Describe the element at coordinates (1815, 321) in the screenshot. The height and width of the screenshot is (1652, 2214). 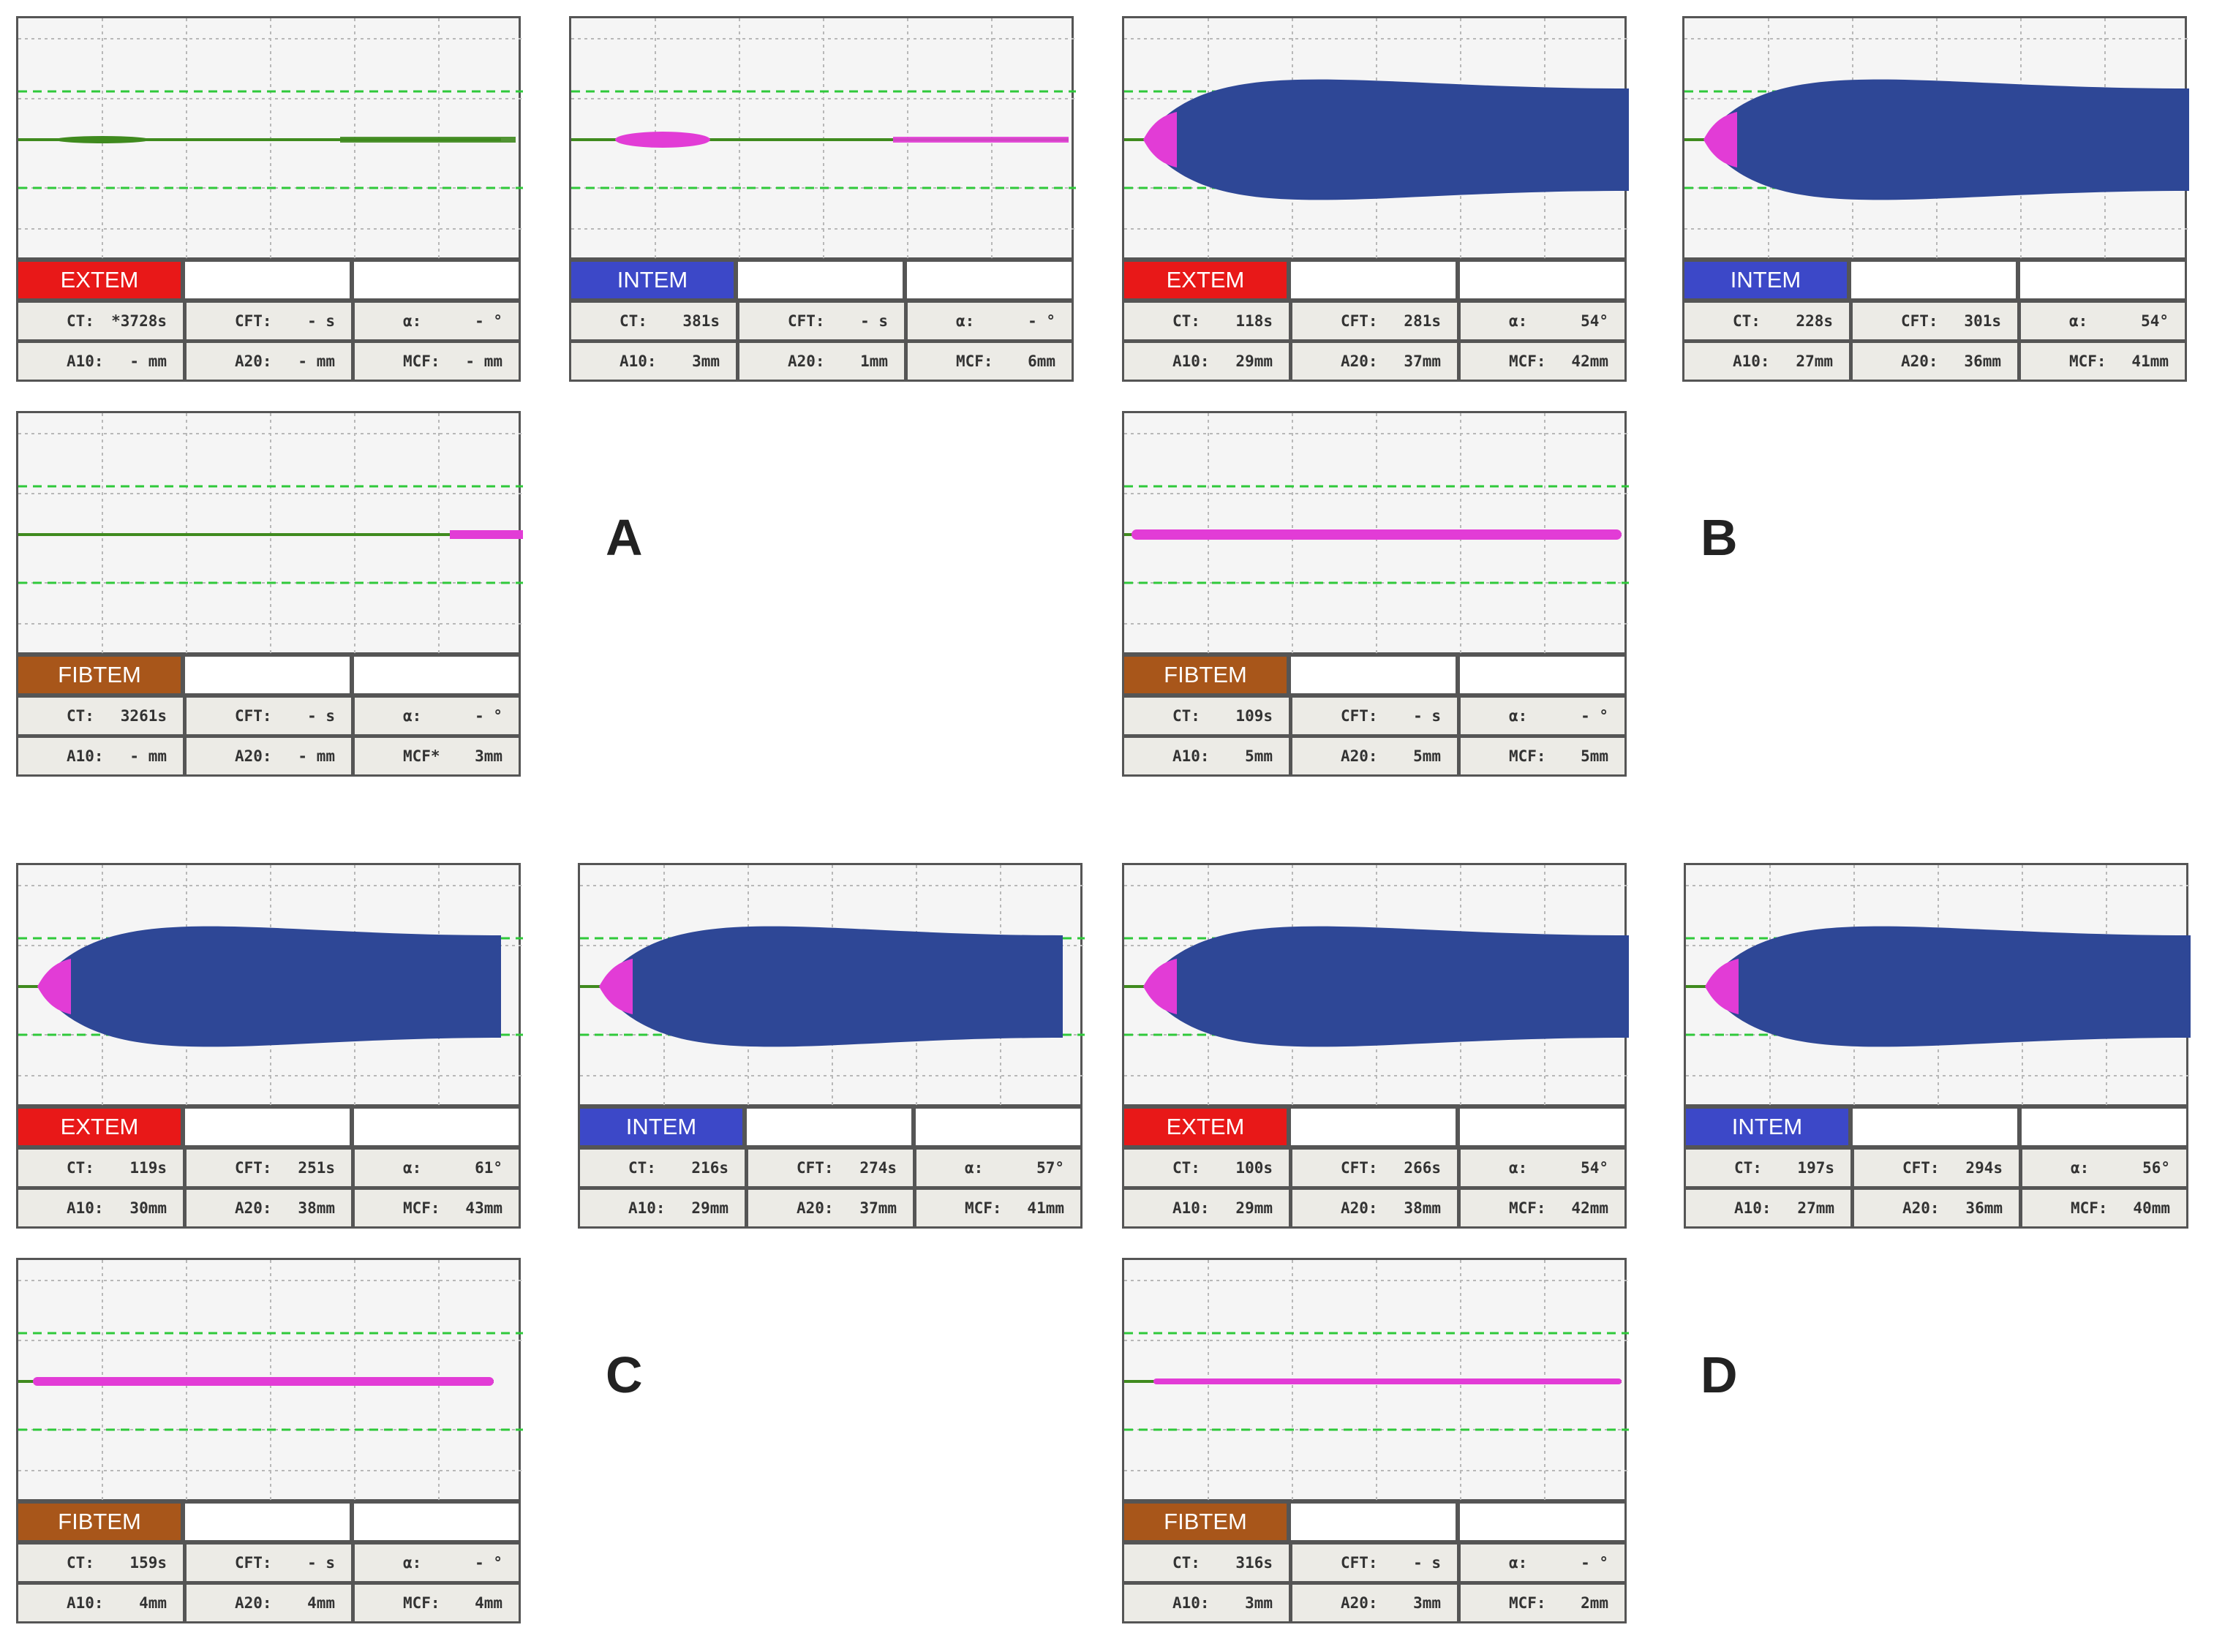
I see `param-value: 228s` at that location.